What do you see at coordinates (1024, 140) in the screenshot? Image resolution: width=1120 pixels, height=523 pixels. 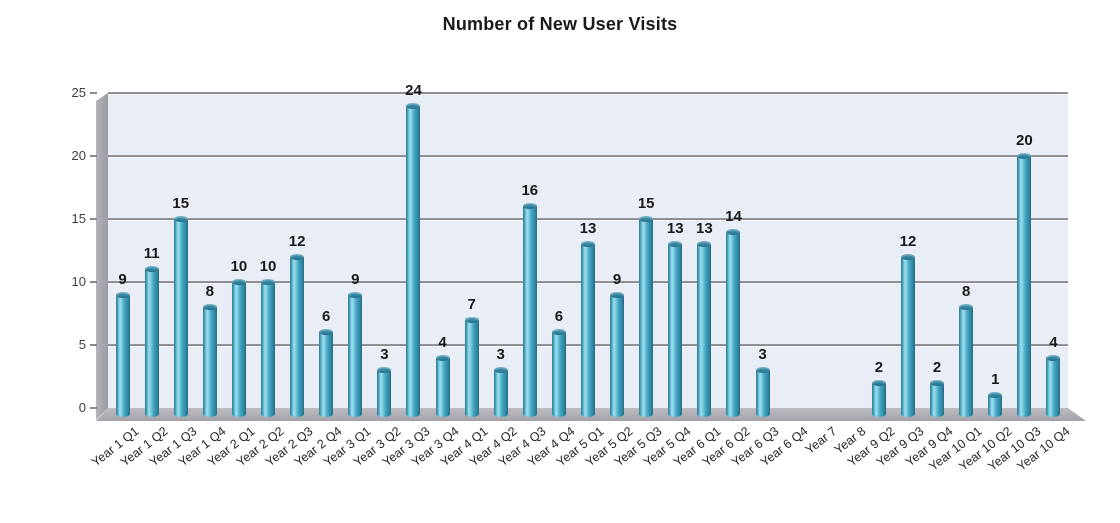 I see `bar-value-label: 20` at bounding box center [1024, 140].